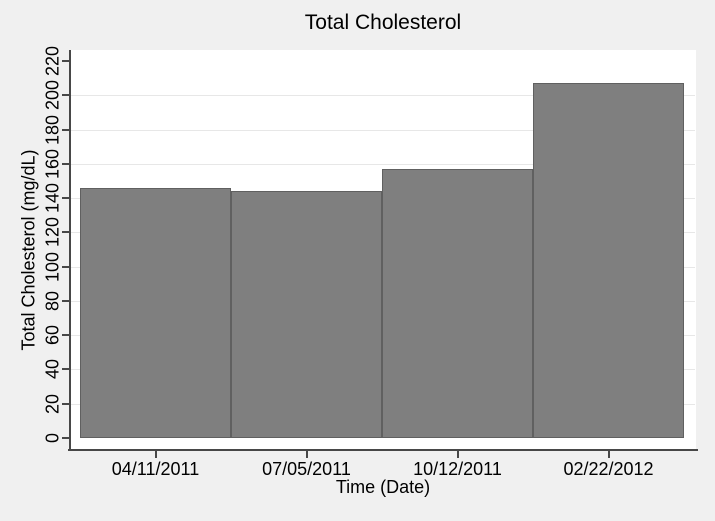 The height and width of the screenshot is (521, 715). I want to click on x-tick-label-02/22/2012: 02/22/2012, so click(608, 469).